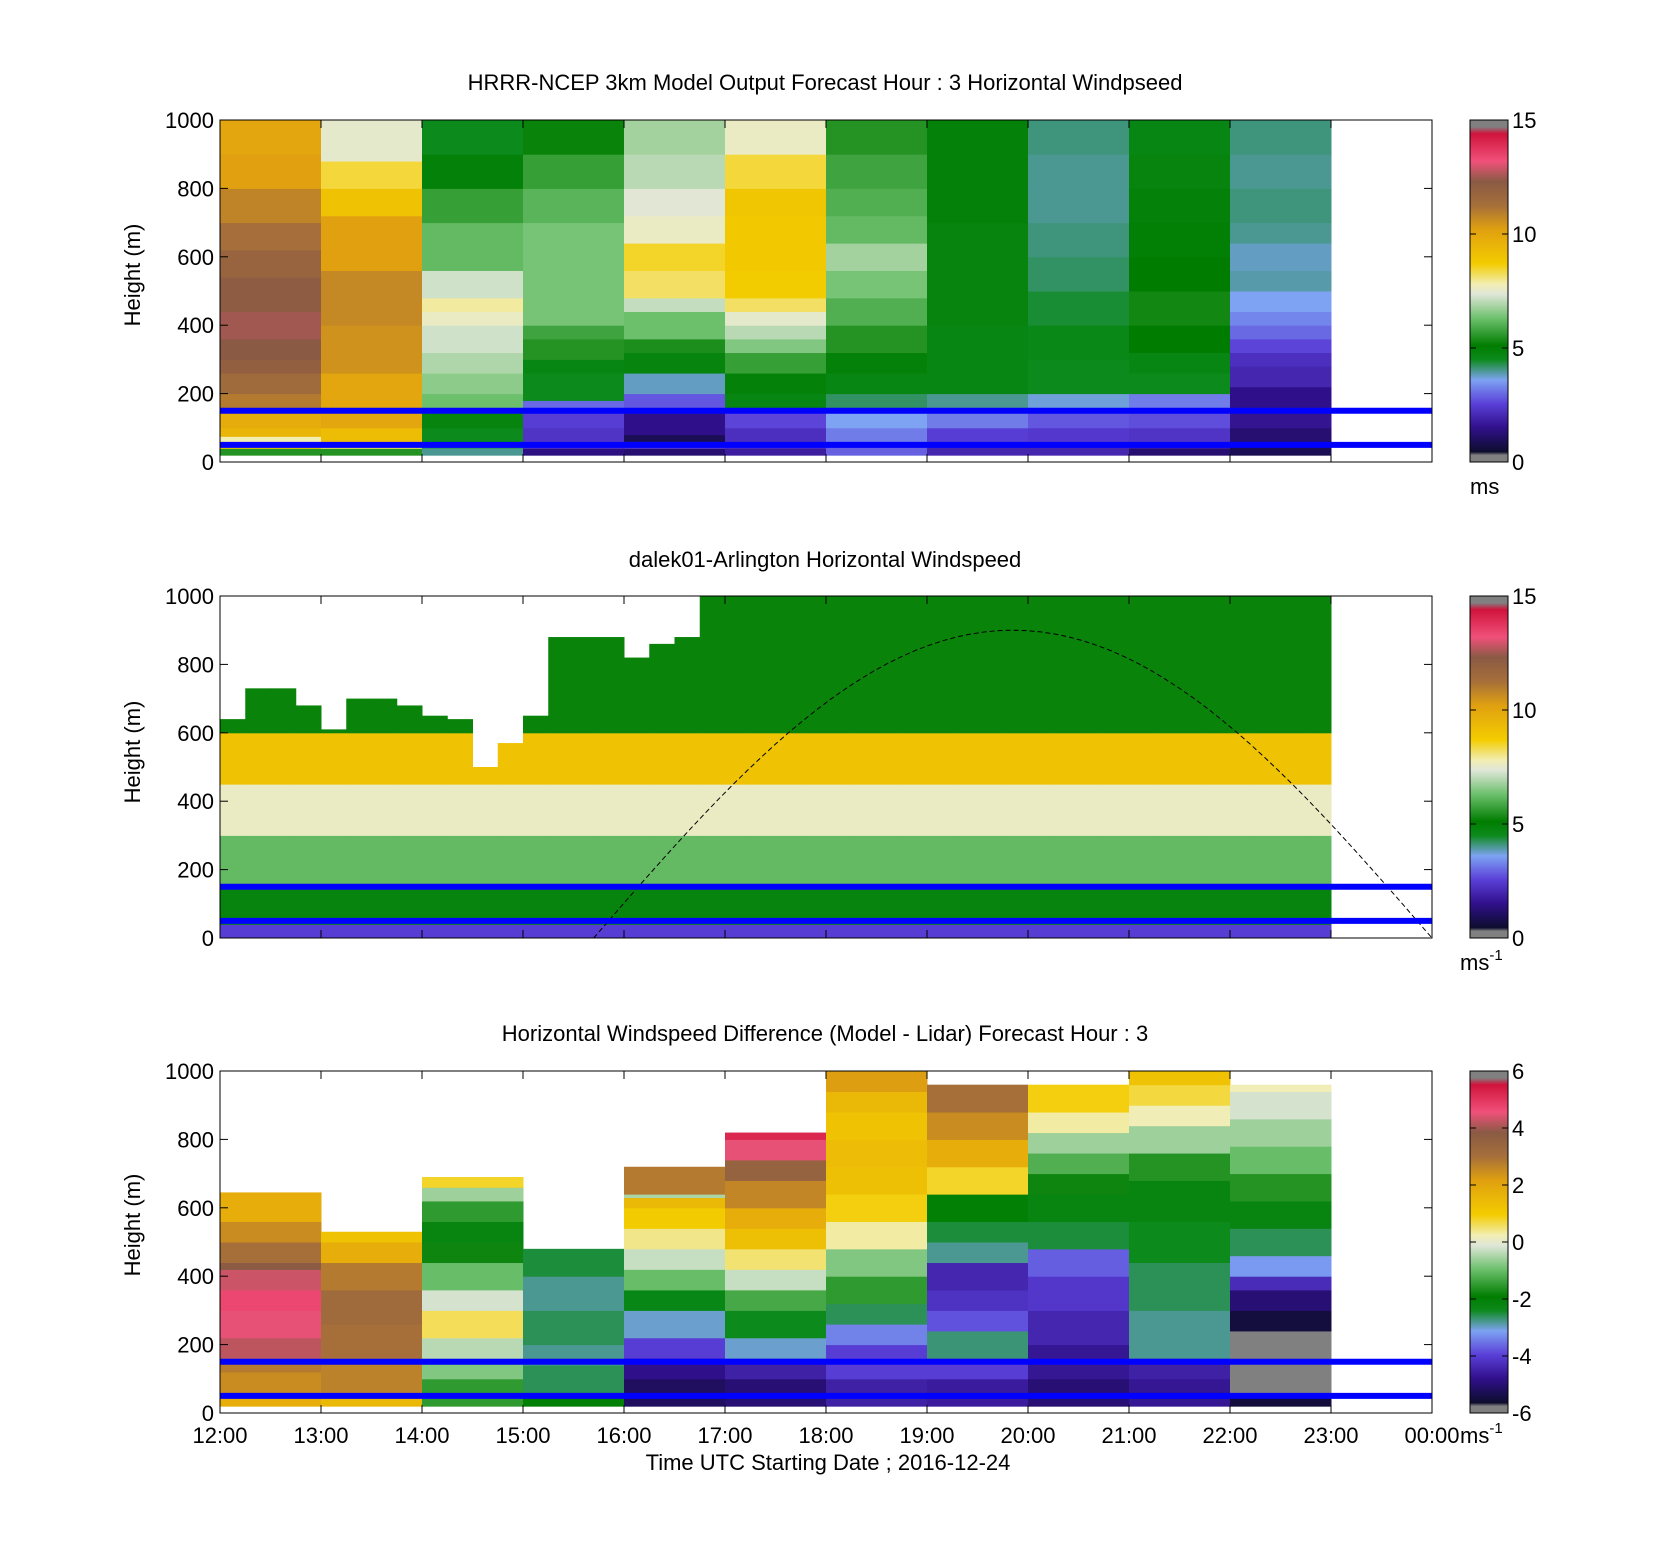 Image resolution: width=1680 pixels, height=1561 pixels. I want to click on y-tick-label: 0, so click(208, 938).